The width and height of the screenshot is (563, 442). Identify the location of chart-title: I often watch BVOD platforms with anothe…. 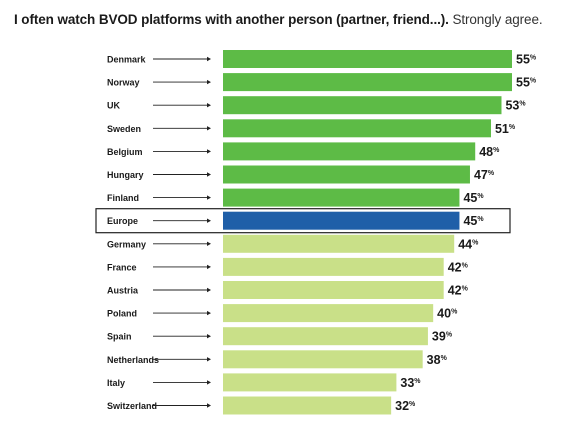
(278, 19).